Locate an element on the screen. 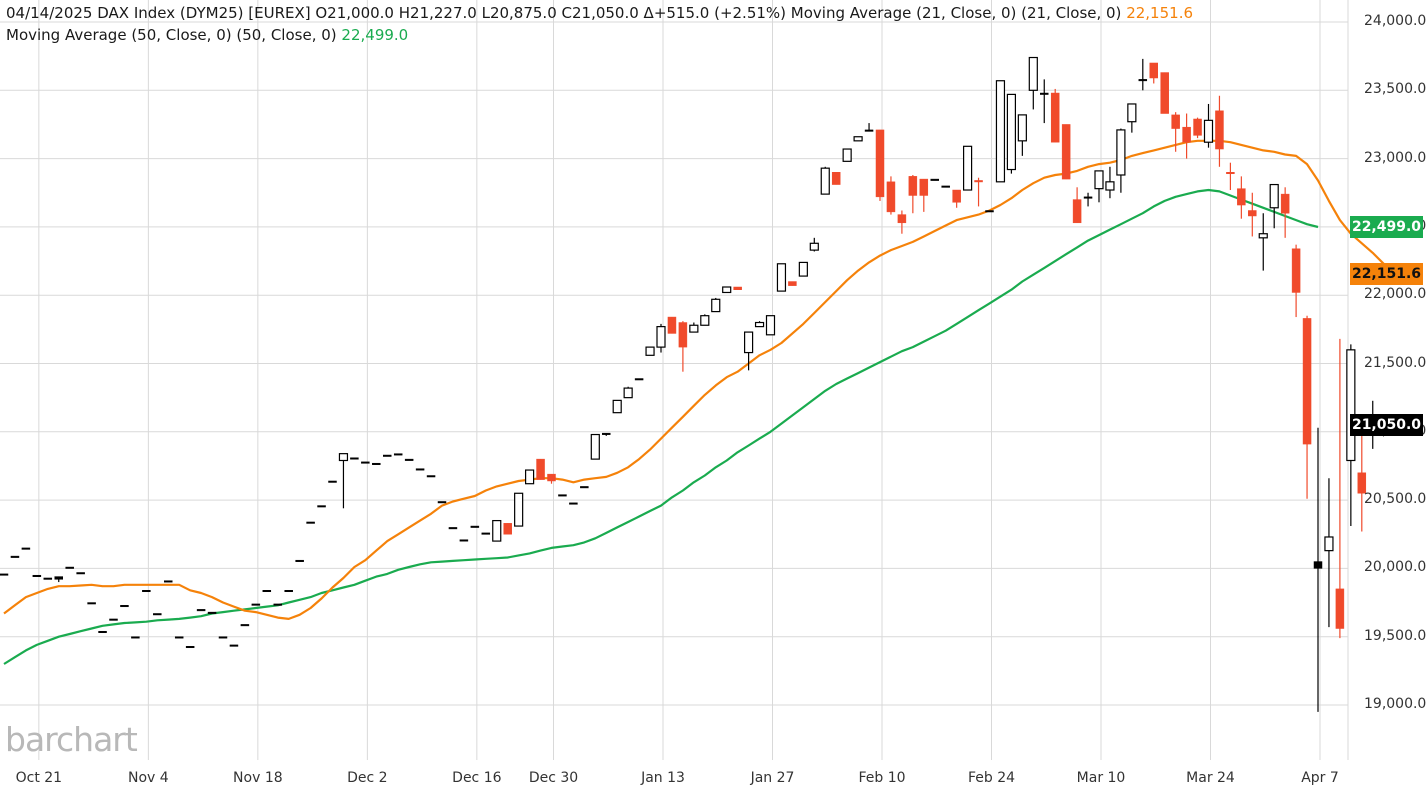 This screenshot has width=1426, height=793. x-tick-label: Feb 10 is located at coordinates (882, 778).